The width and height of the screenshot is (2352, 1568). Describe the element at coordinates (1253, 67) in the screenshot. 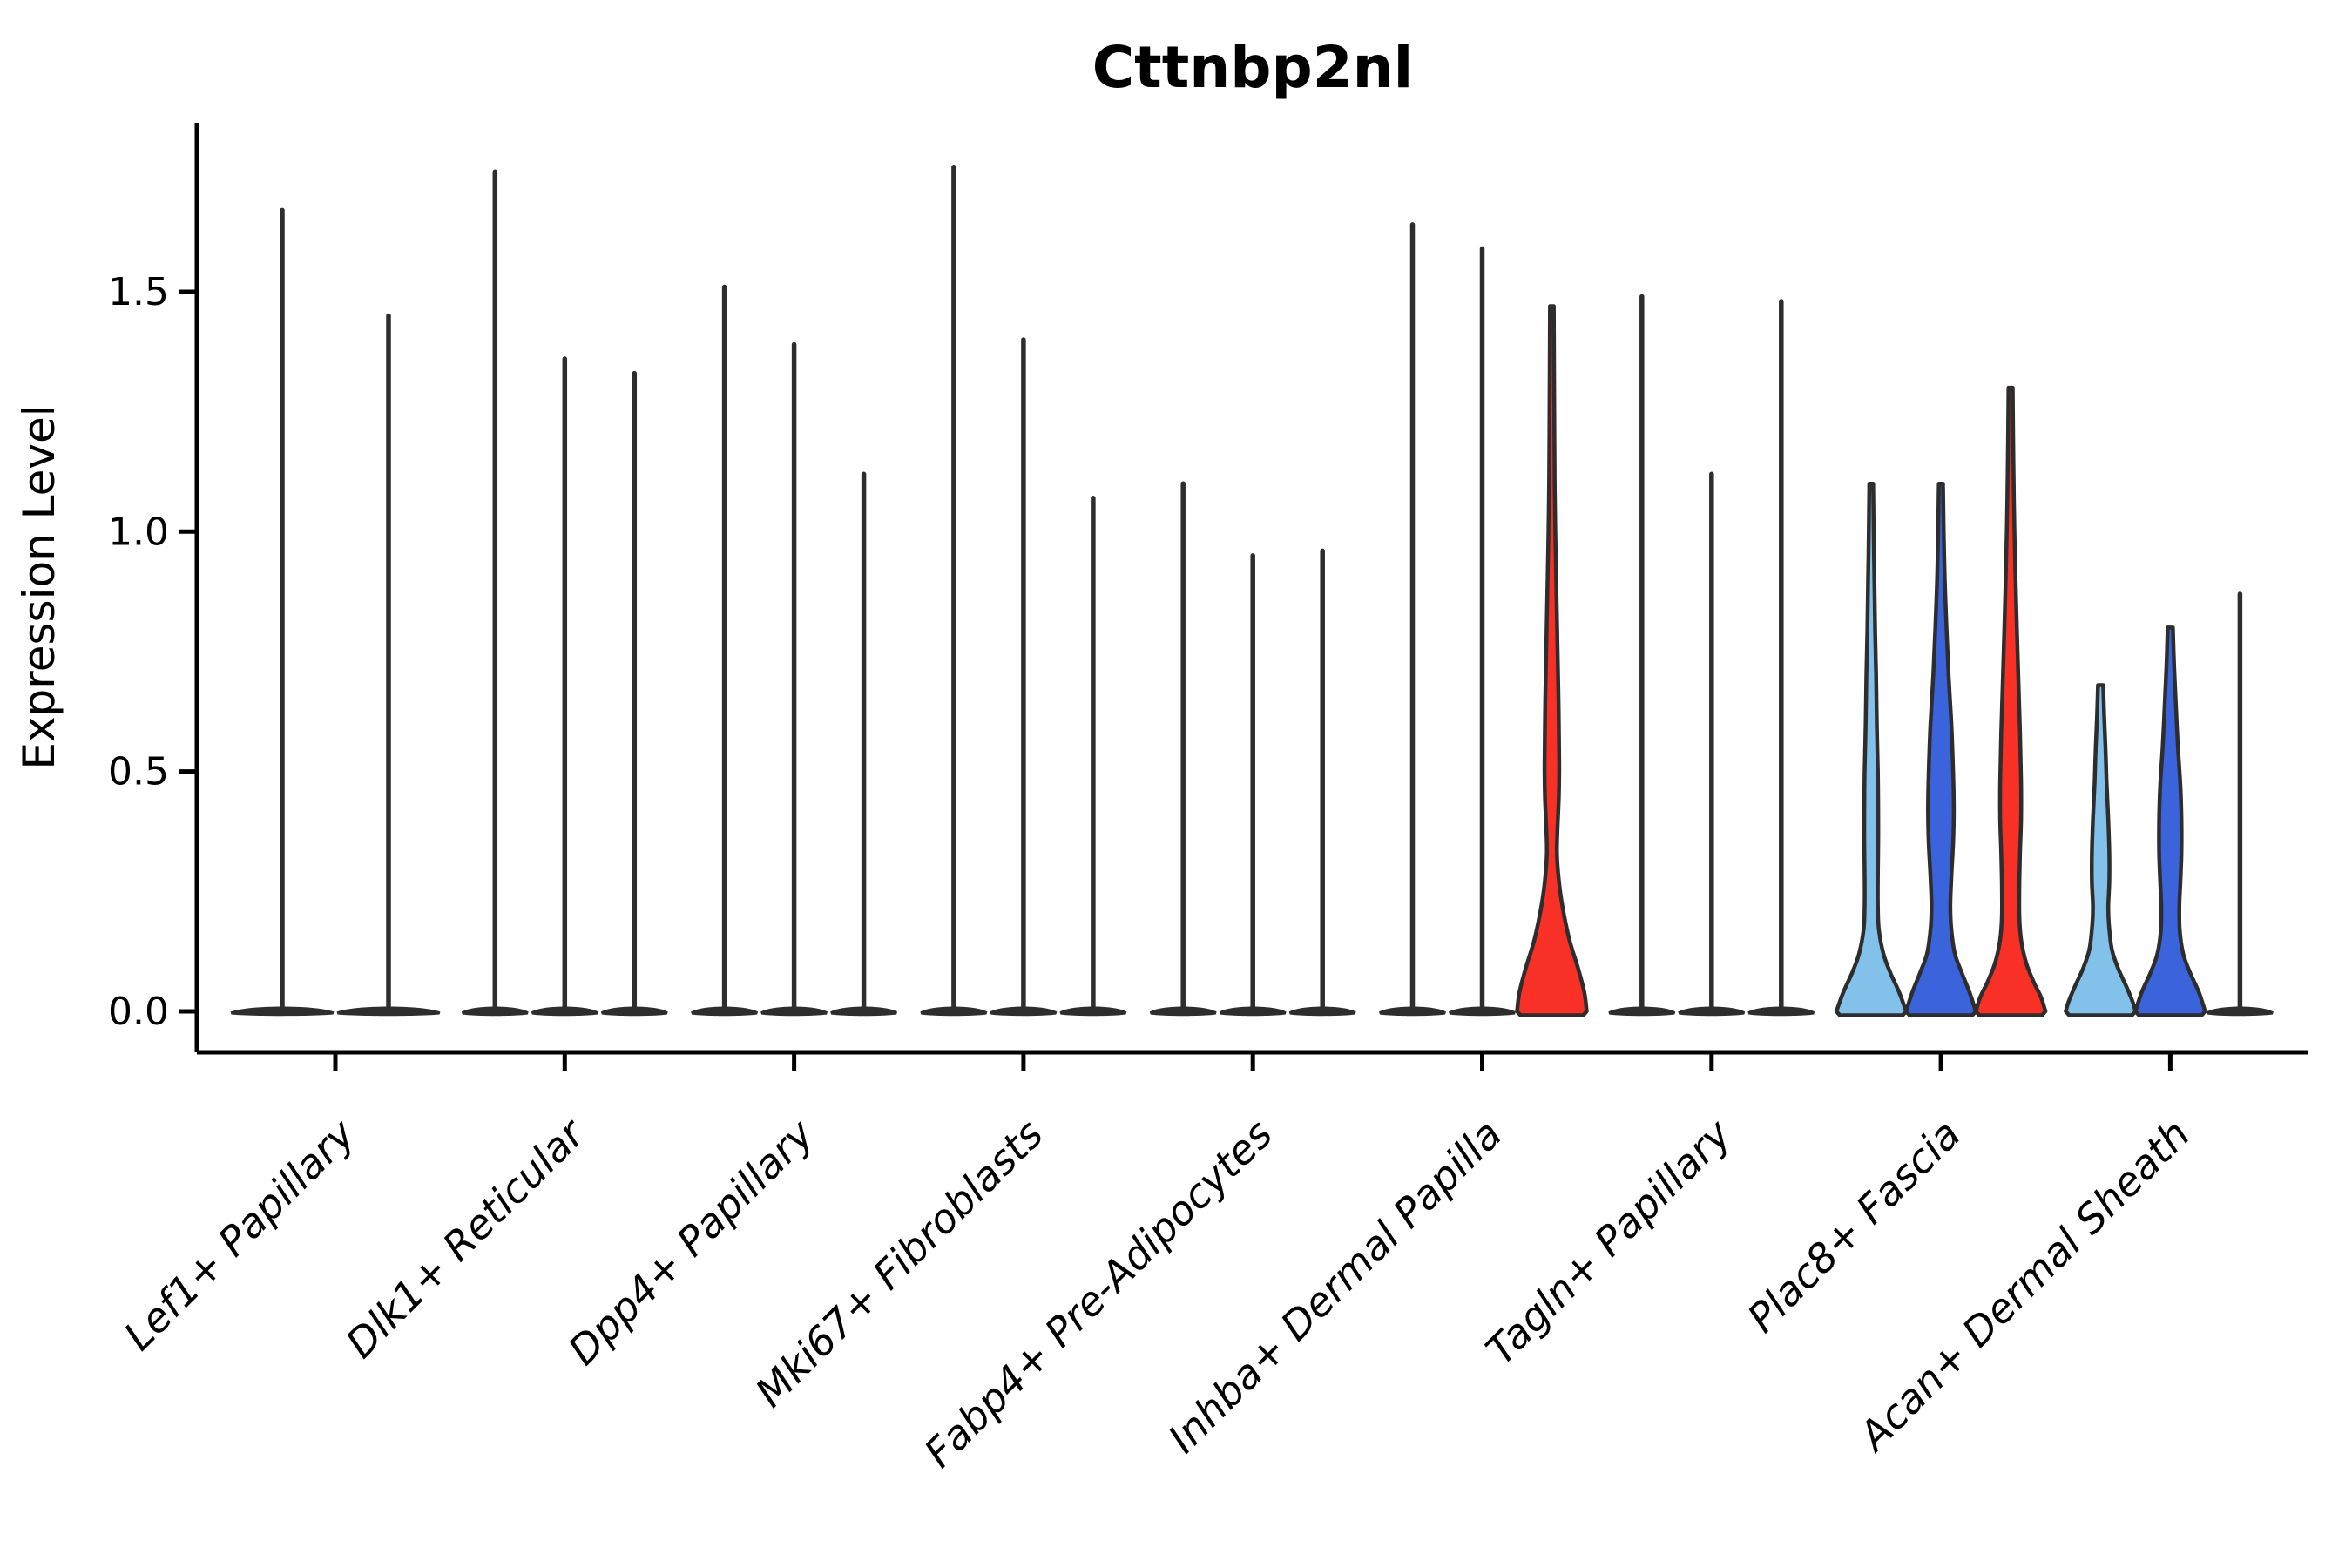

I see `chart-title: Cttnbp2nl` at that location.